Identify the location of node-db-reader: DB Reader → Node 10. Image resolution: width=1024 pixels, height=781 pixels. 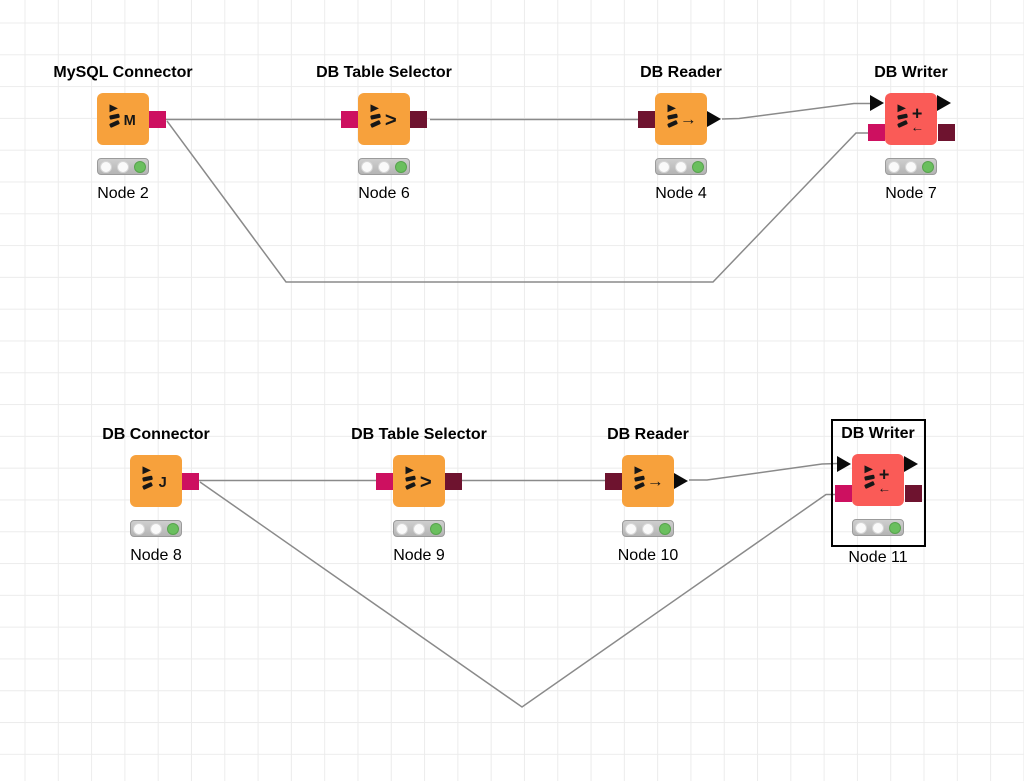
(647, 495).